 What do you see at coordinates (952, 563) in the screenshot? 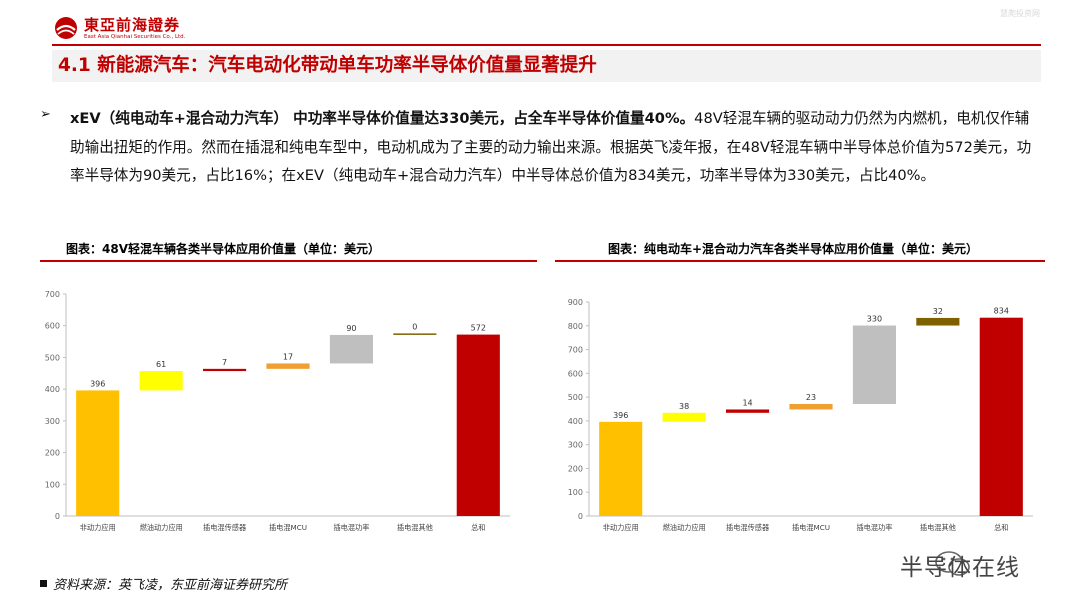
I see `wechat-icon` at bounding box center [952, 563].